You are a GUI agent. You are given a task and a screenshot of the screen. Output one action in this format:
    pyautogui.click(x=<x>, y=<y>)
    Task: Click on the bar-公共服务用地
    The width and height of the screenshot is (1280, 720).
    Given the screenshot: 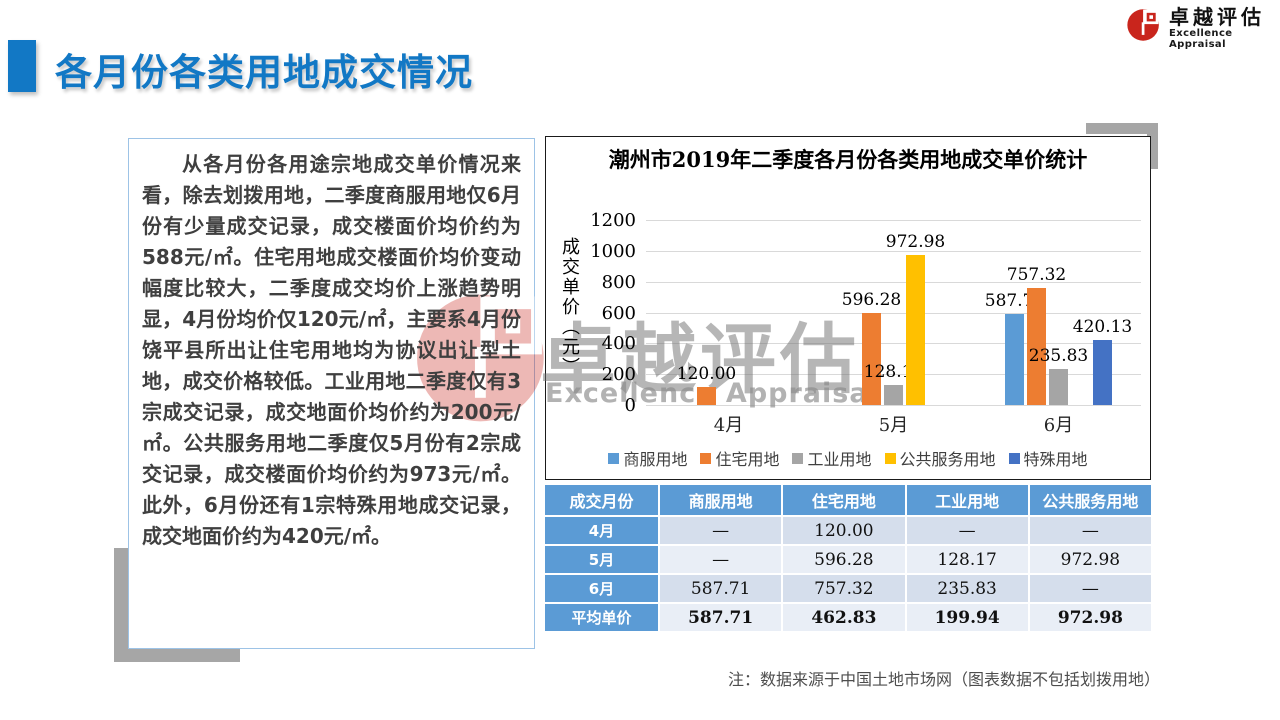 What is the action you would take?
    pyautogui.click(x=915, y=330)
    